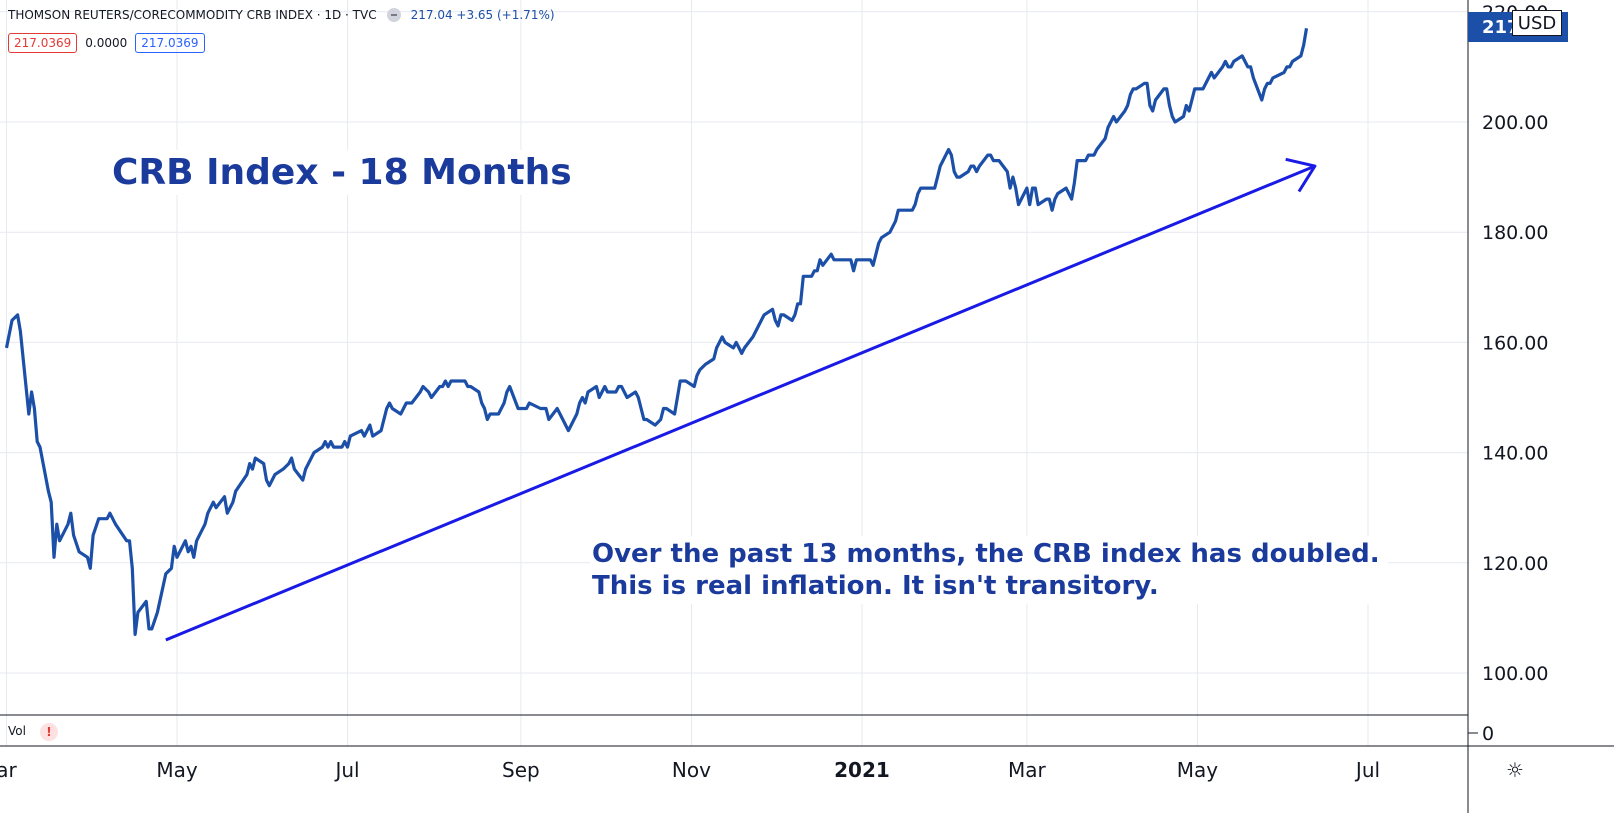 This screenshot has width=1614, height=818. I want to click on value-change: 0.0000, so click(106, 43).